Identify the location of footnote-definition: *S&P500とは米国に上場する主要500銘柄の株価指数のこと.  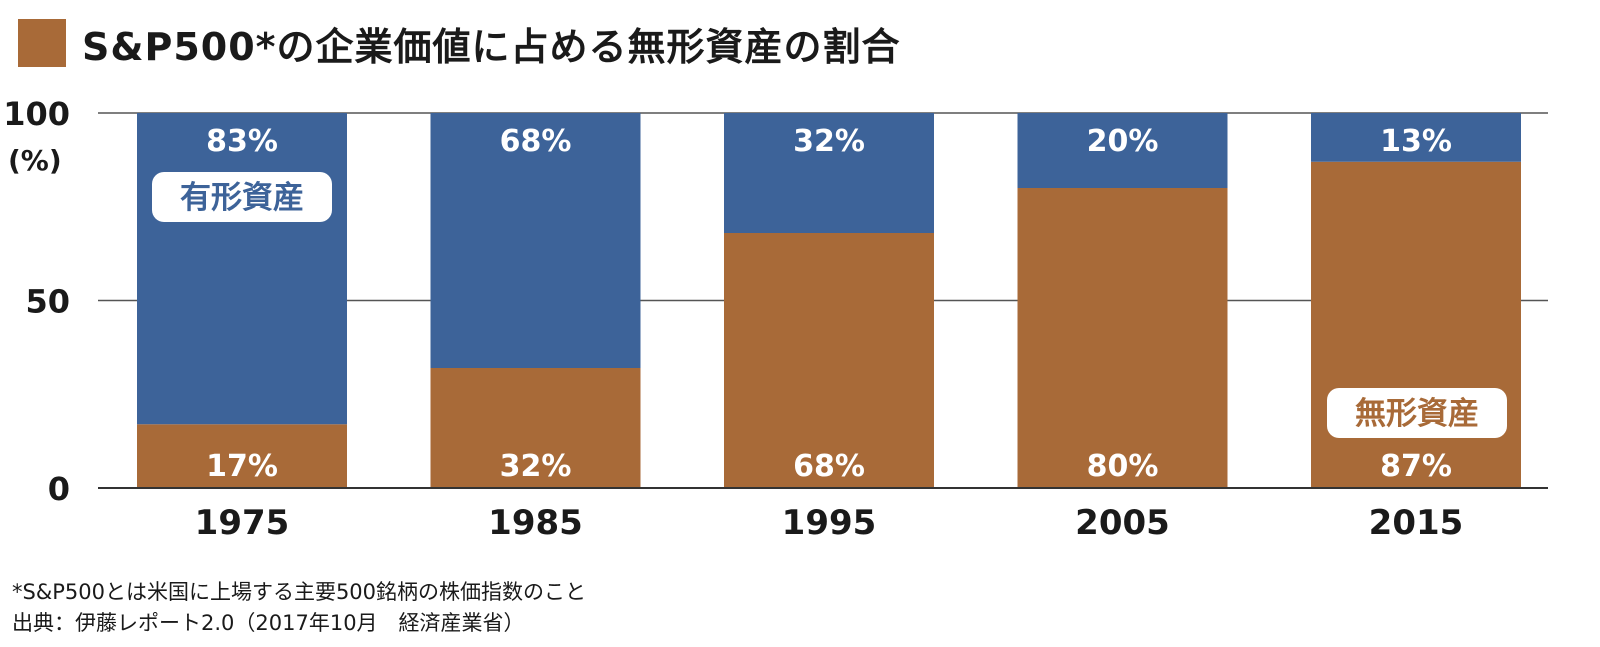
(299, 592).